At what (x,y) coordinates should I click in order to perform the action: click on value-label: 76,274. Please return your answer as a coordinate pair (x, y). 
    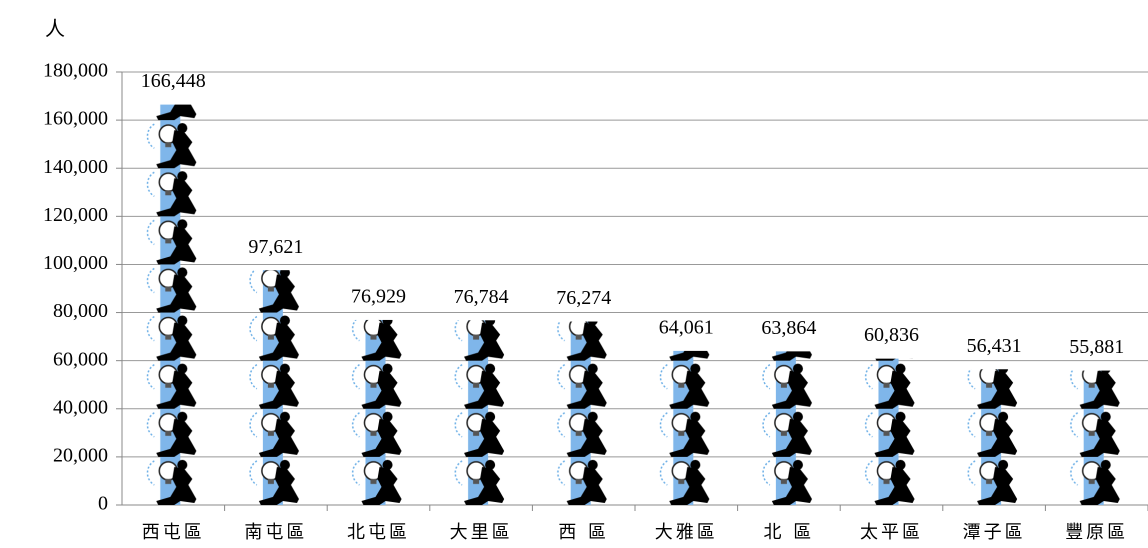
    Looking at the image, I should click on (583, 298).